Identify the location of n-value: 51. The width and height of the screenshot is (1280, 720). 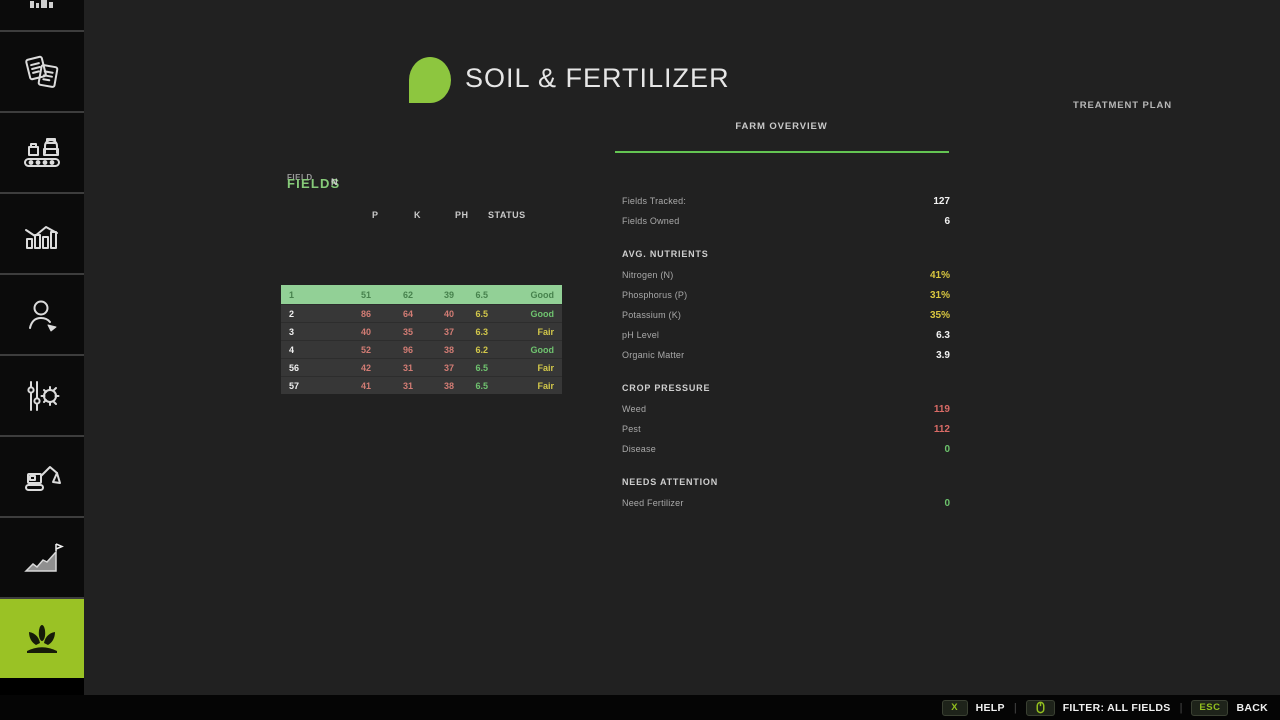
(365, 294).